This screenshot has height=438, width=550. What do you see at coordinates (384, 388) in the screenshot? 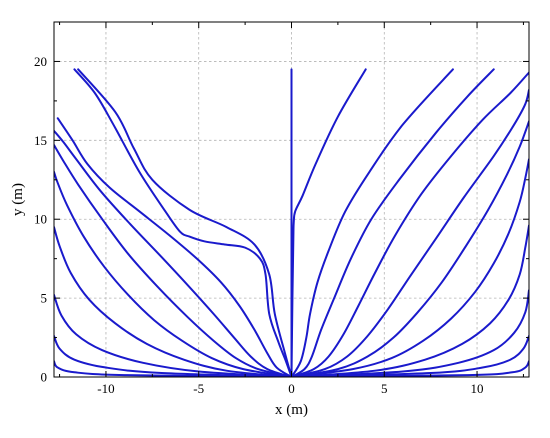
I see `x-tick-label: 5` at bounding box center [384, 388].